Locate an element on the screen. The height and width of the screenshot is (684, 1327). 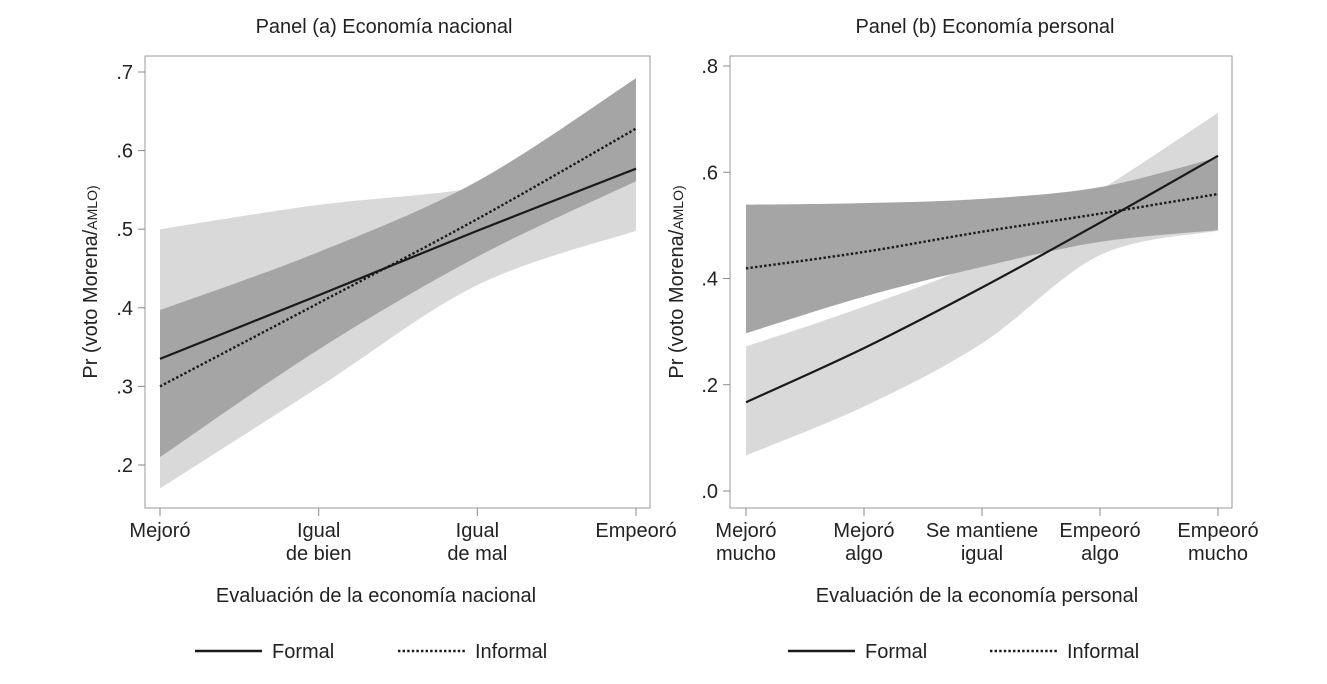
y-tick-label: .0 is located at coordinates (709, 492).